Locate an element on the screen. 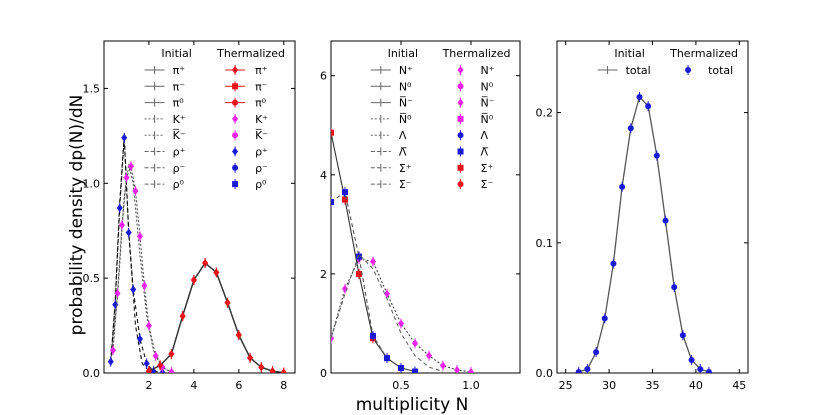  legend-label-thermal: Λ is located at coordinates (485, 135).